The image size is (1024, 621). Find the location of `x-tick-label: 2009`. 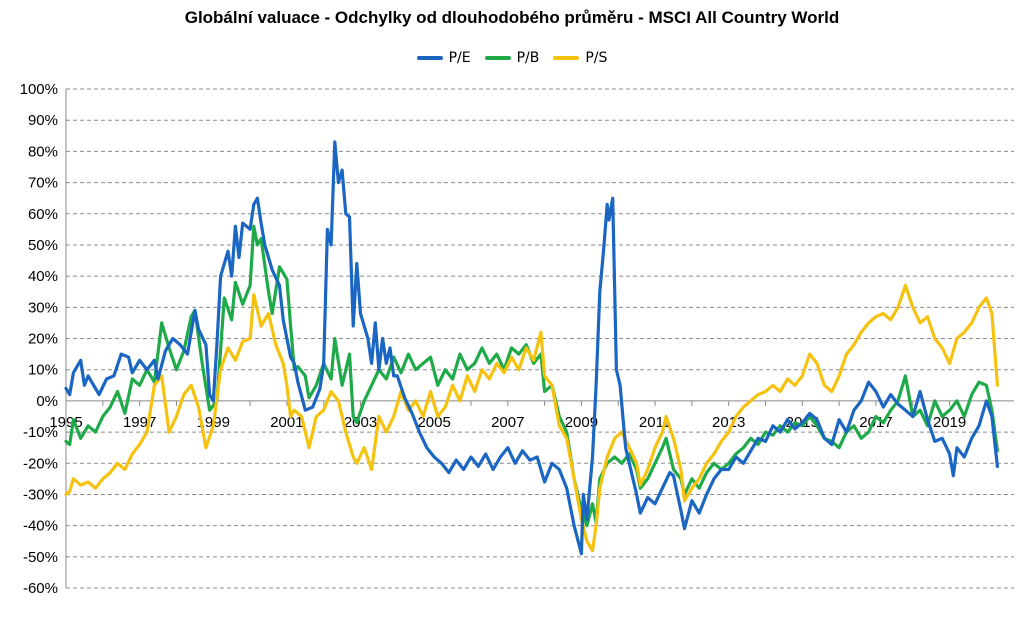

x-tick-label: 2009 is located at coordinates (581, 422).